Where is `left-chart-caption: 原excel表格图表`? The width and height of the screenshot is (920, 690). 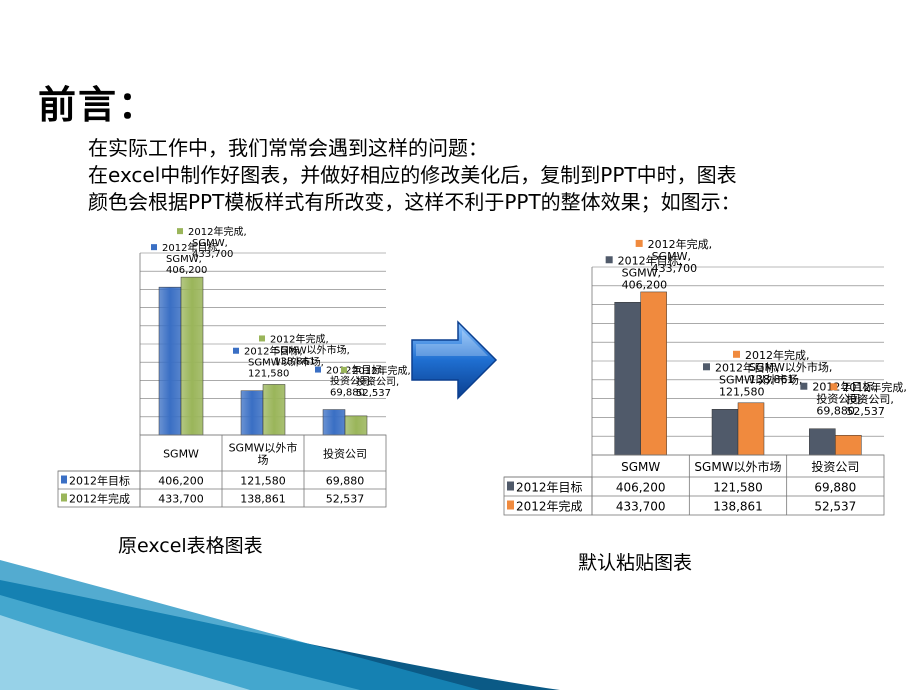 left-chart-caption: 原excel表格图表 is located at coordinates (190, 546).